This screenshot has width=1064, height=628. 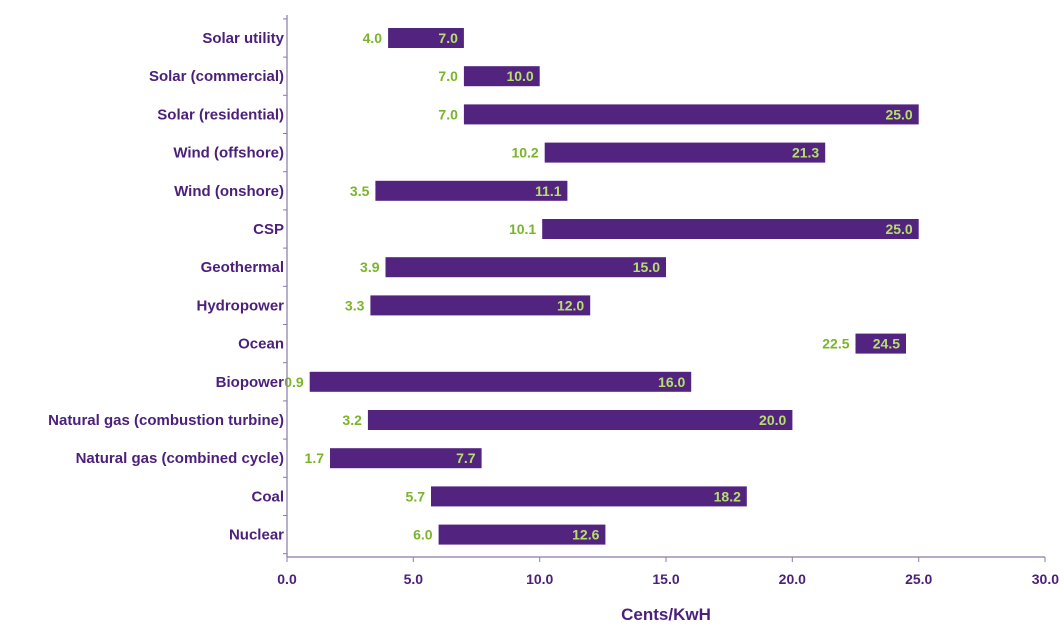 I want to click on bar-hydropower, so click(x=480, y=305).